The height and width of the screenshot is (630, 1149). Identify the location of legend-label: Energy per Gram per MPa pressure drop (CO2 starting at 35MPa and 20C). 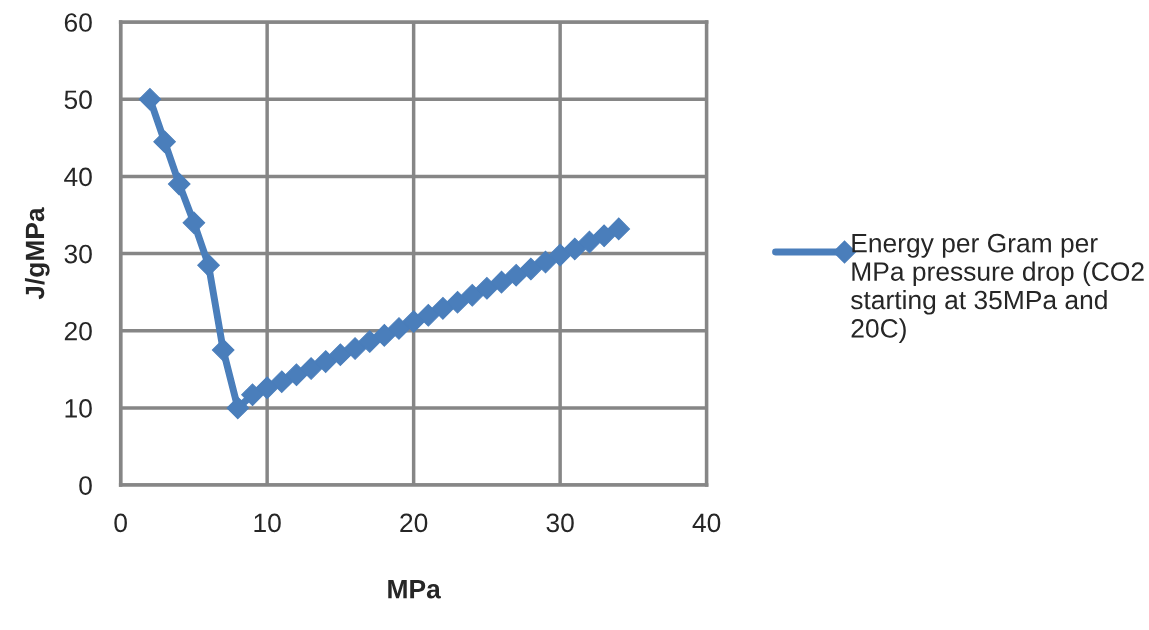
(997, 288).